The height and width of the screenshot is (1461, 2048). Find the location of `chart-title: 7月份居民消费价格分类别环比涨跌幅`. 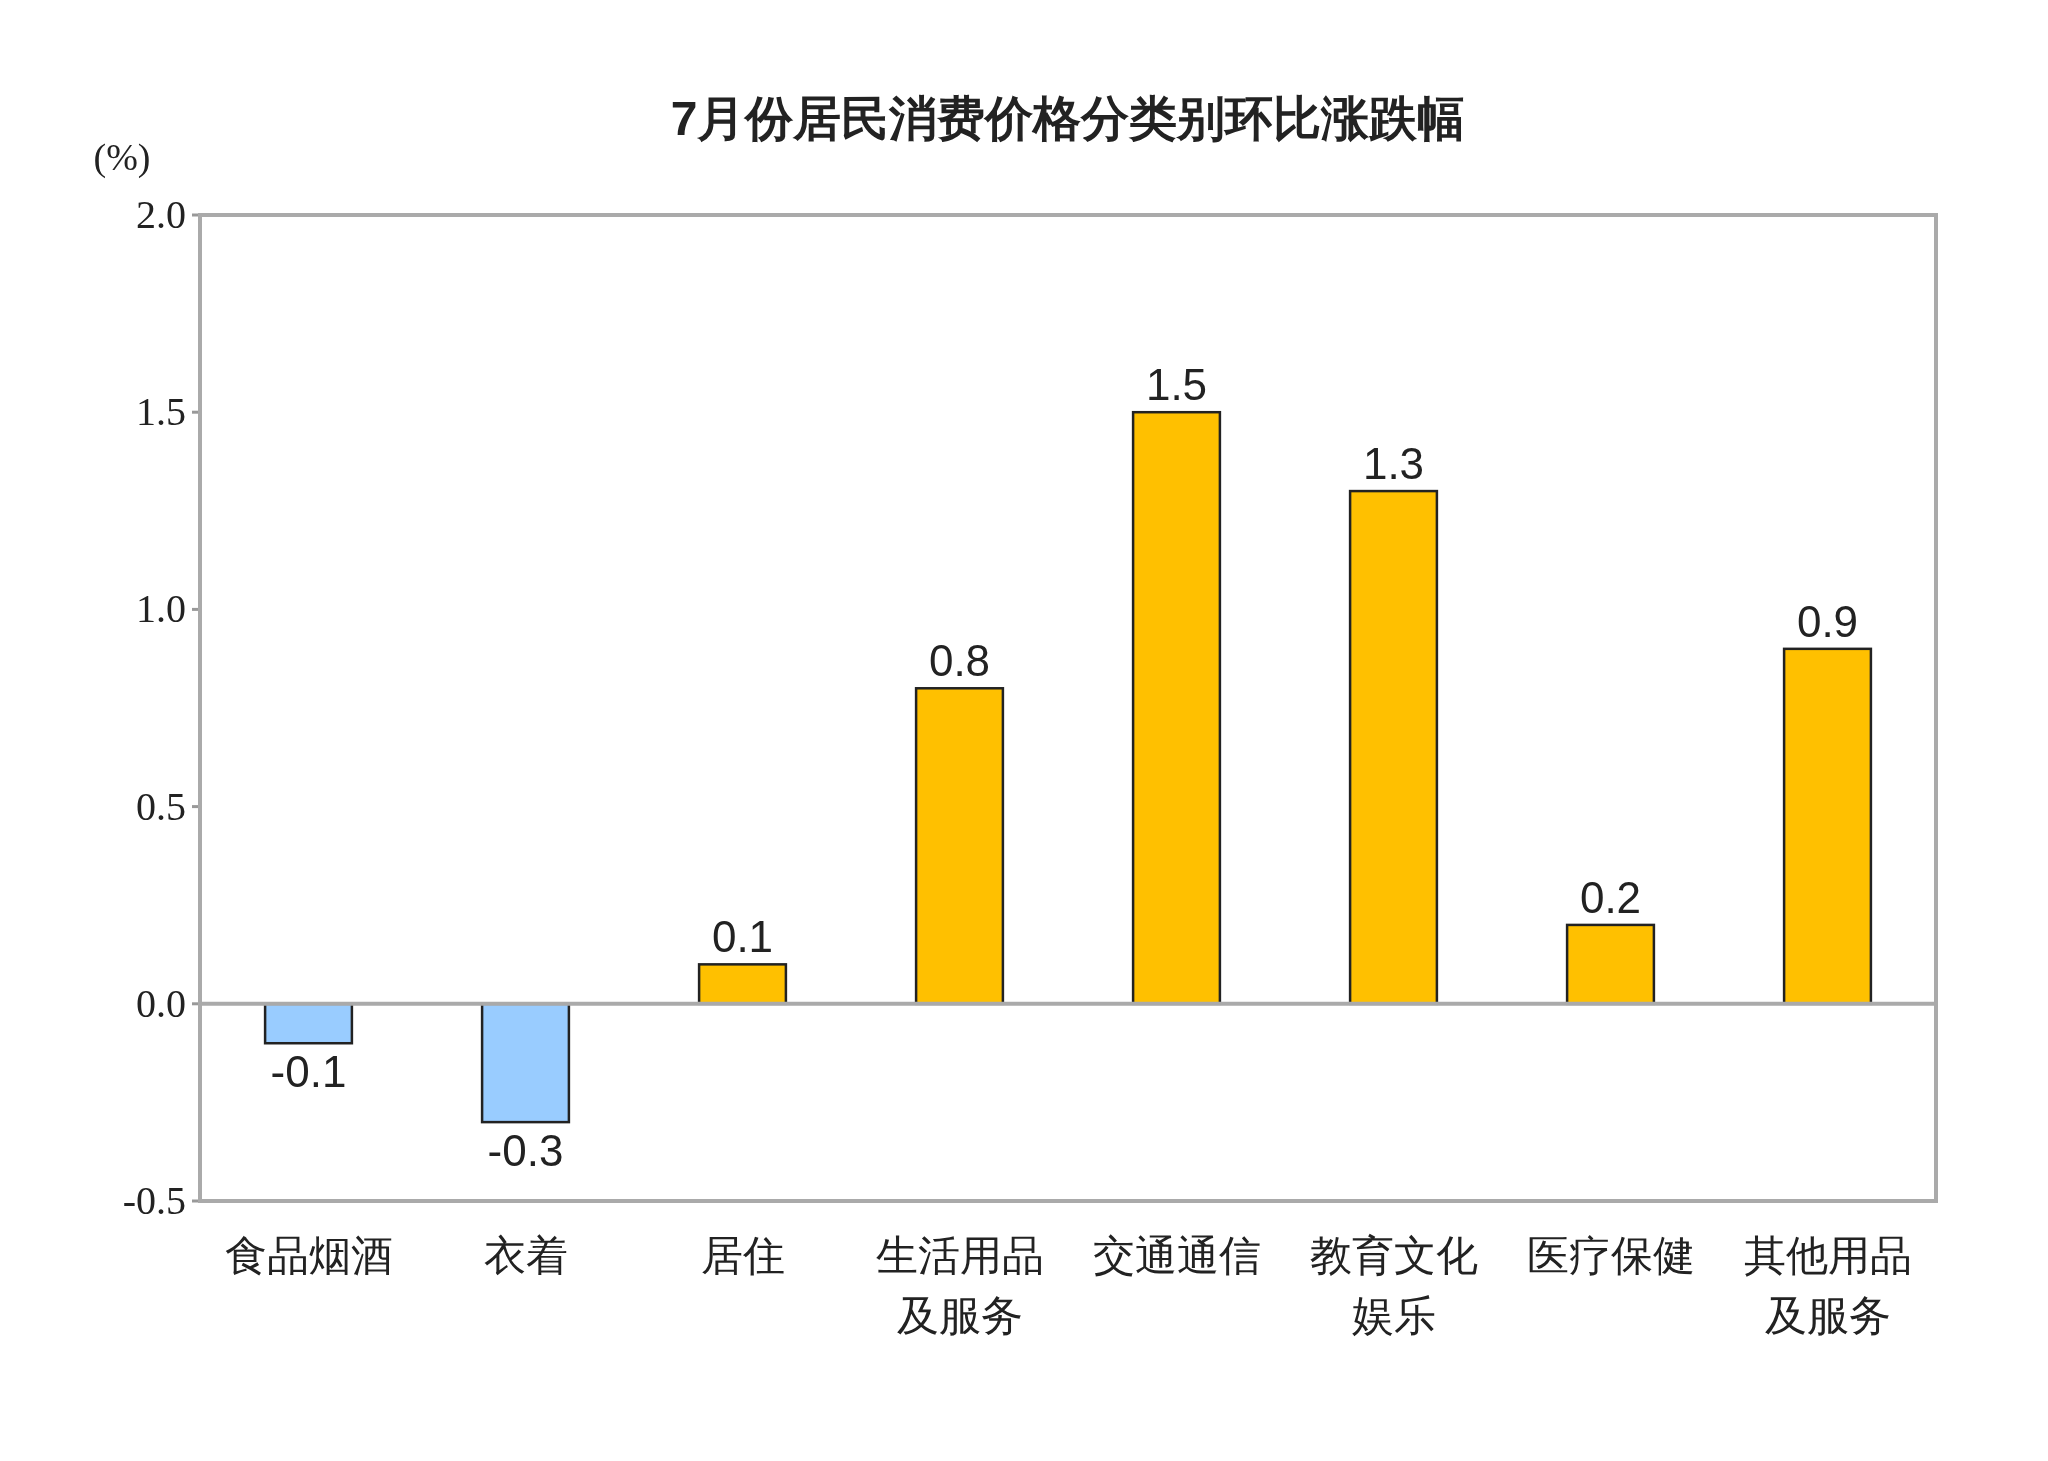

chart-title: 7月份居民消费价格分类别环比涨跌幅 is located at coordinates (1068, 118).